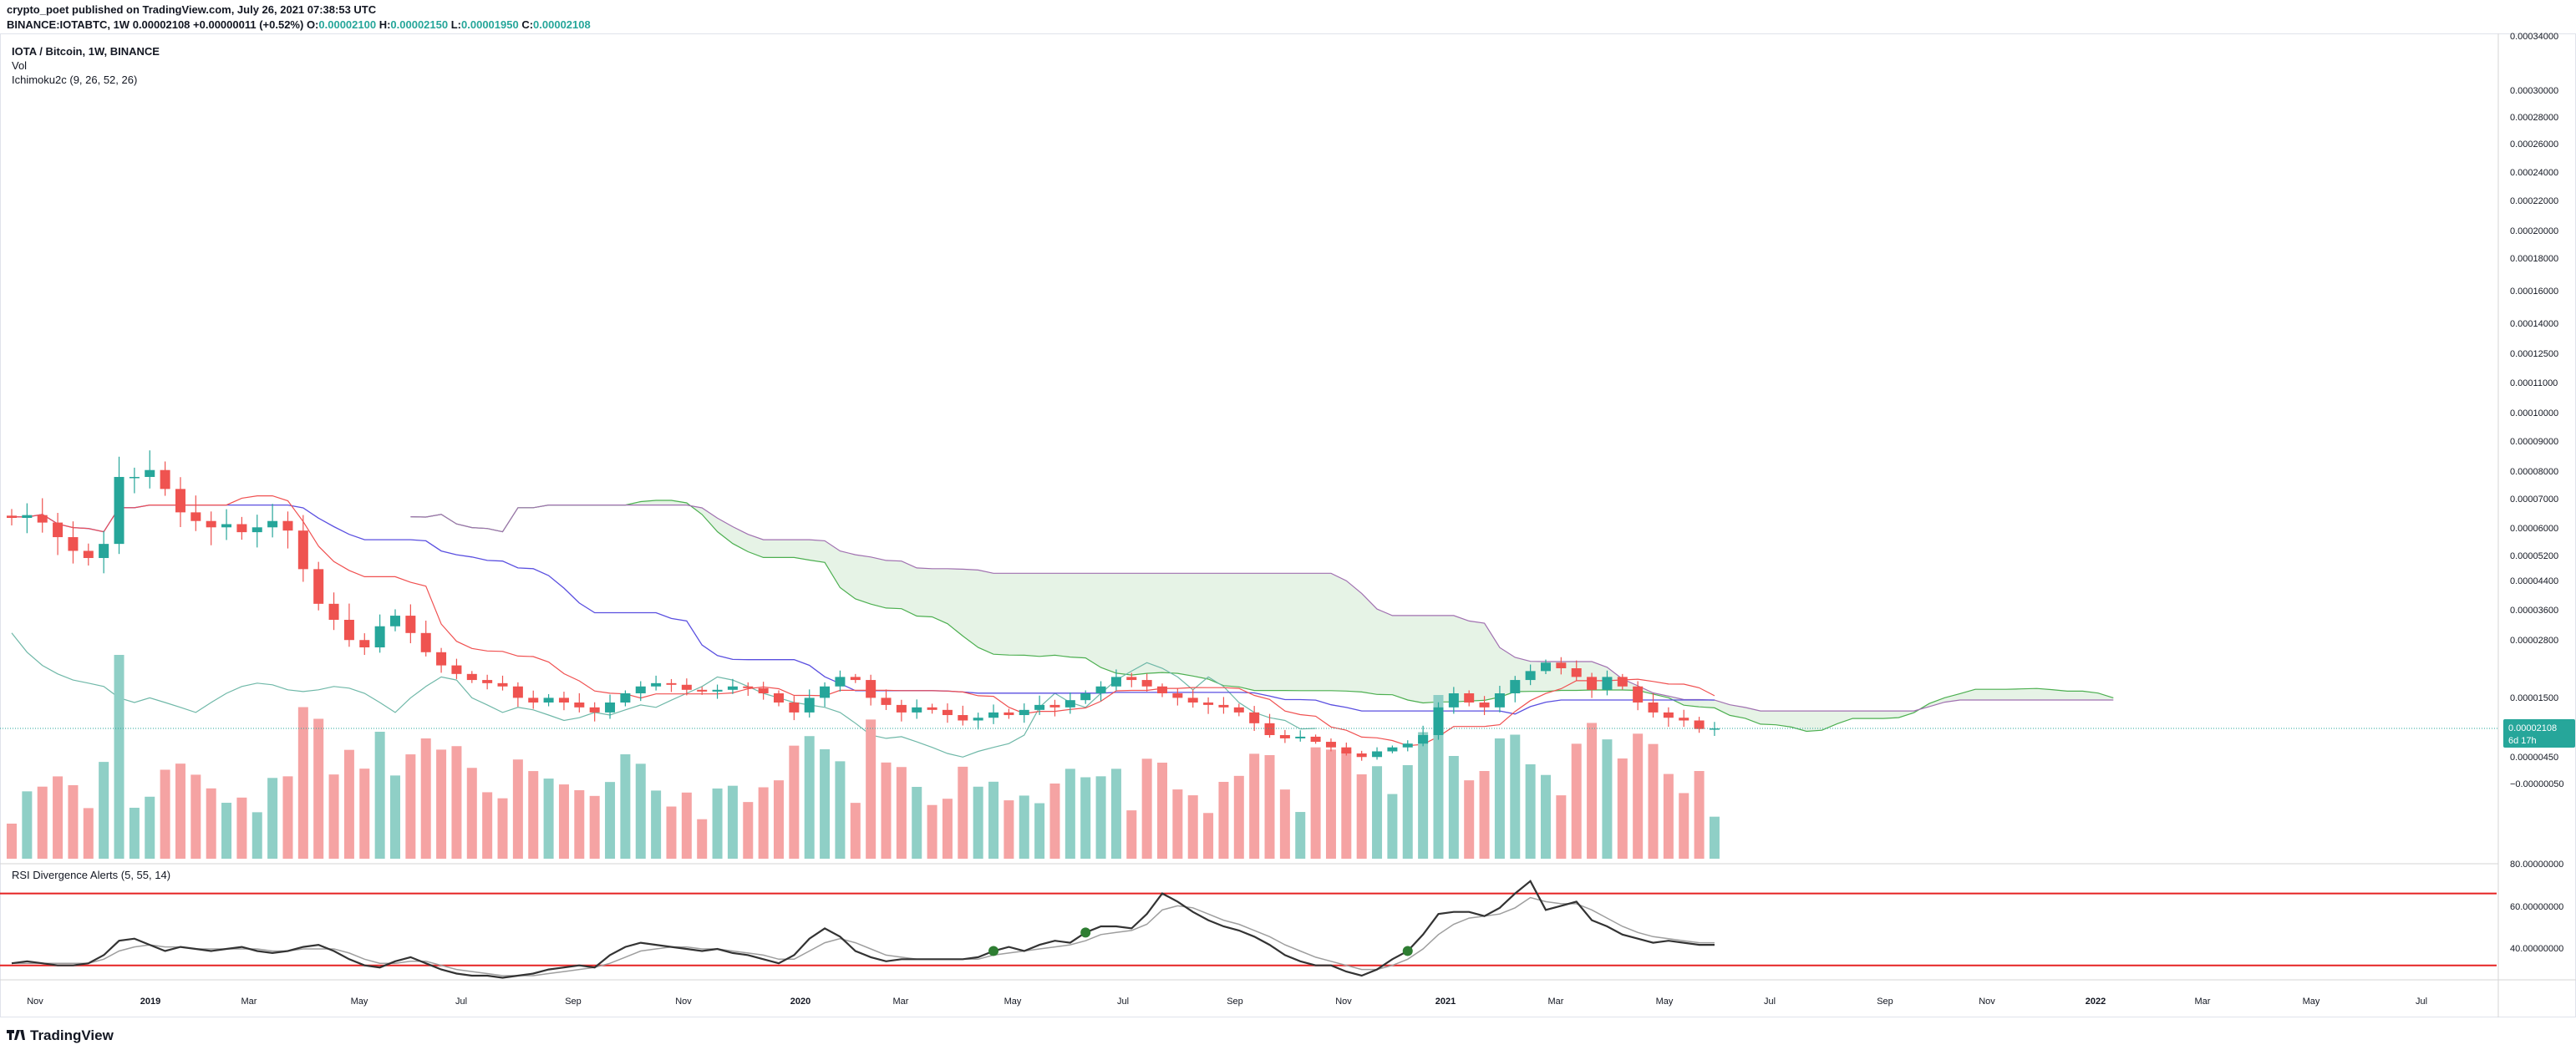 The image size is (2576, 1050). What do you see at coordinates (312, 24) in the screenshot?
I see `open-label: O:` at bounding box center [312, 24].